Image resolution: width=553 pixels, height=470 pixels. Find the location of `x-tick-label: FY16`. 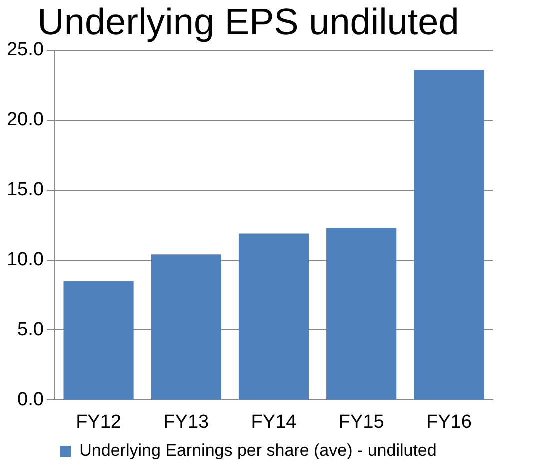

x-tick-label: FY16 is located at coordinates (449, 422).